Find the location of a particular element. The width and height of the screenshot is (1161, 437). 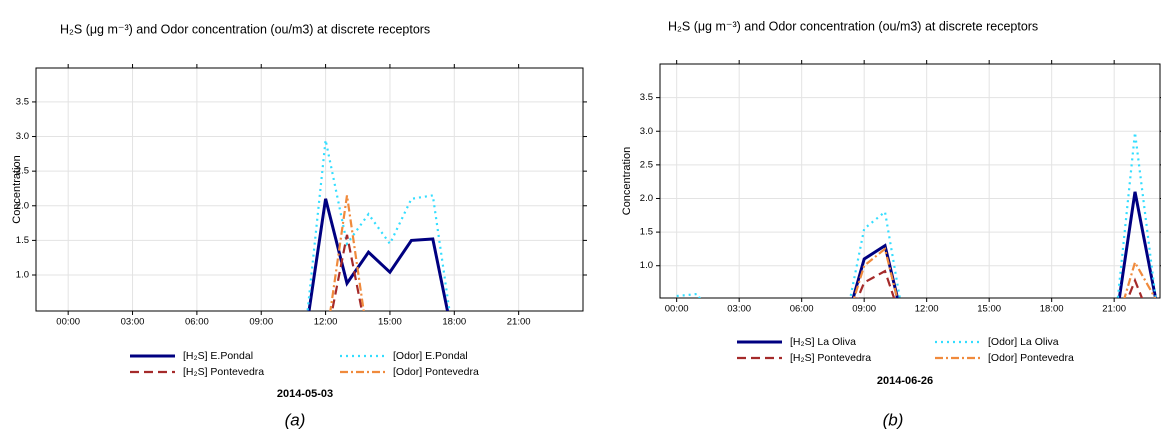

legend-label: [Odor] La Oliva is located at coordinates (1023, 342).